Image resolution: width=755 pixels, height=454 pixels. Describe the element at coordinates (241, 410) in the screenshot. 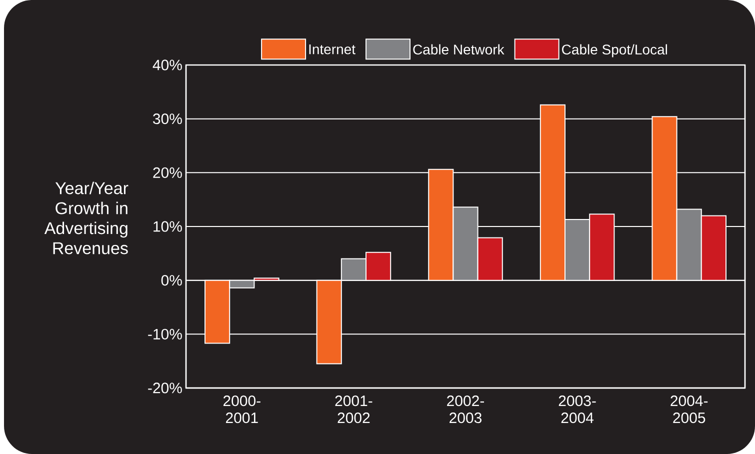

I see `x-tick-label: 2000-2001` at that location.